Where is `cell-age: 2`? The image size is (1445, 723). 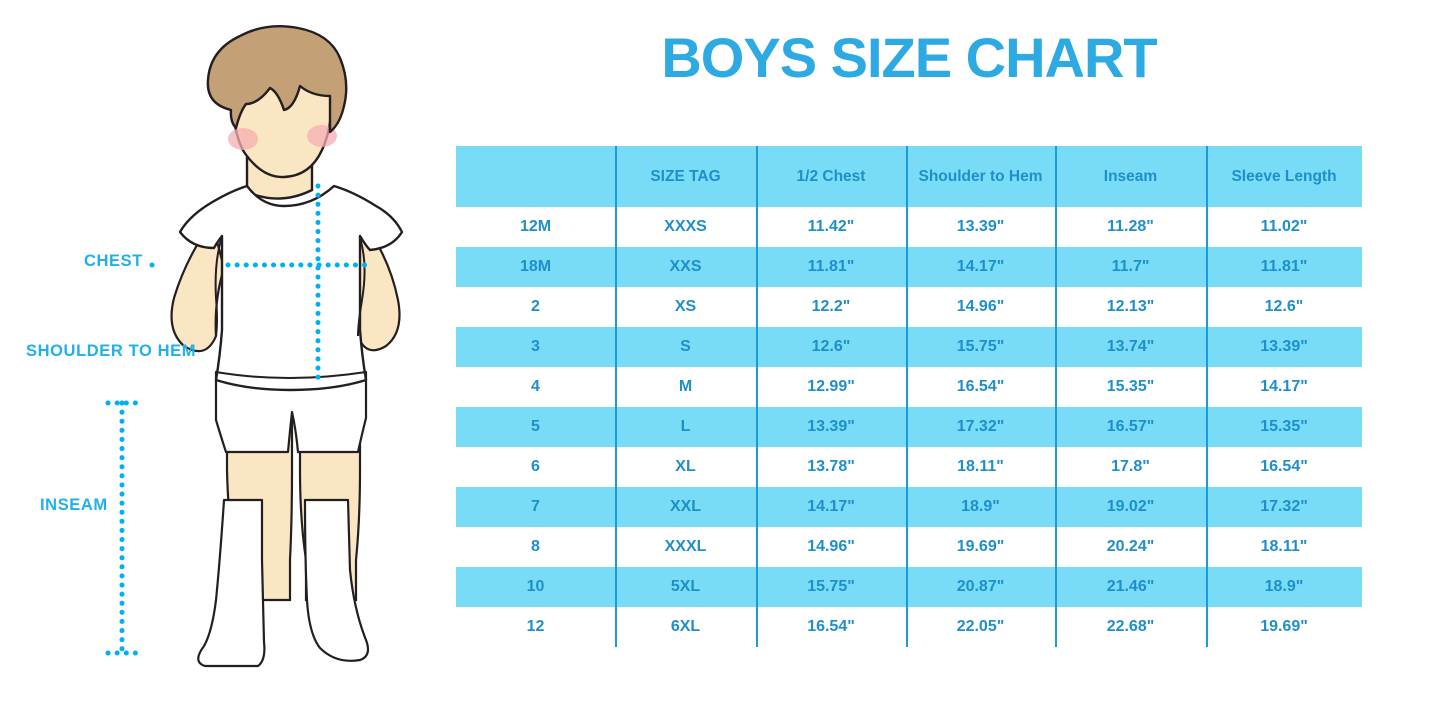 cell-age: 2 is located at coordinates (535, 307).